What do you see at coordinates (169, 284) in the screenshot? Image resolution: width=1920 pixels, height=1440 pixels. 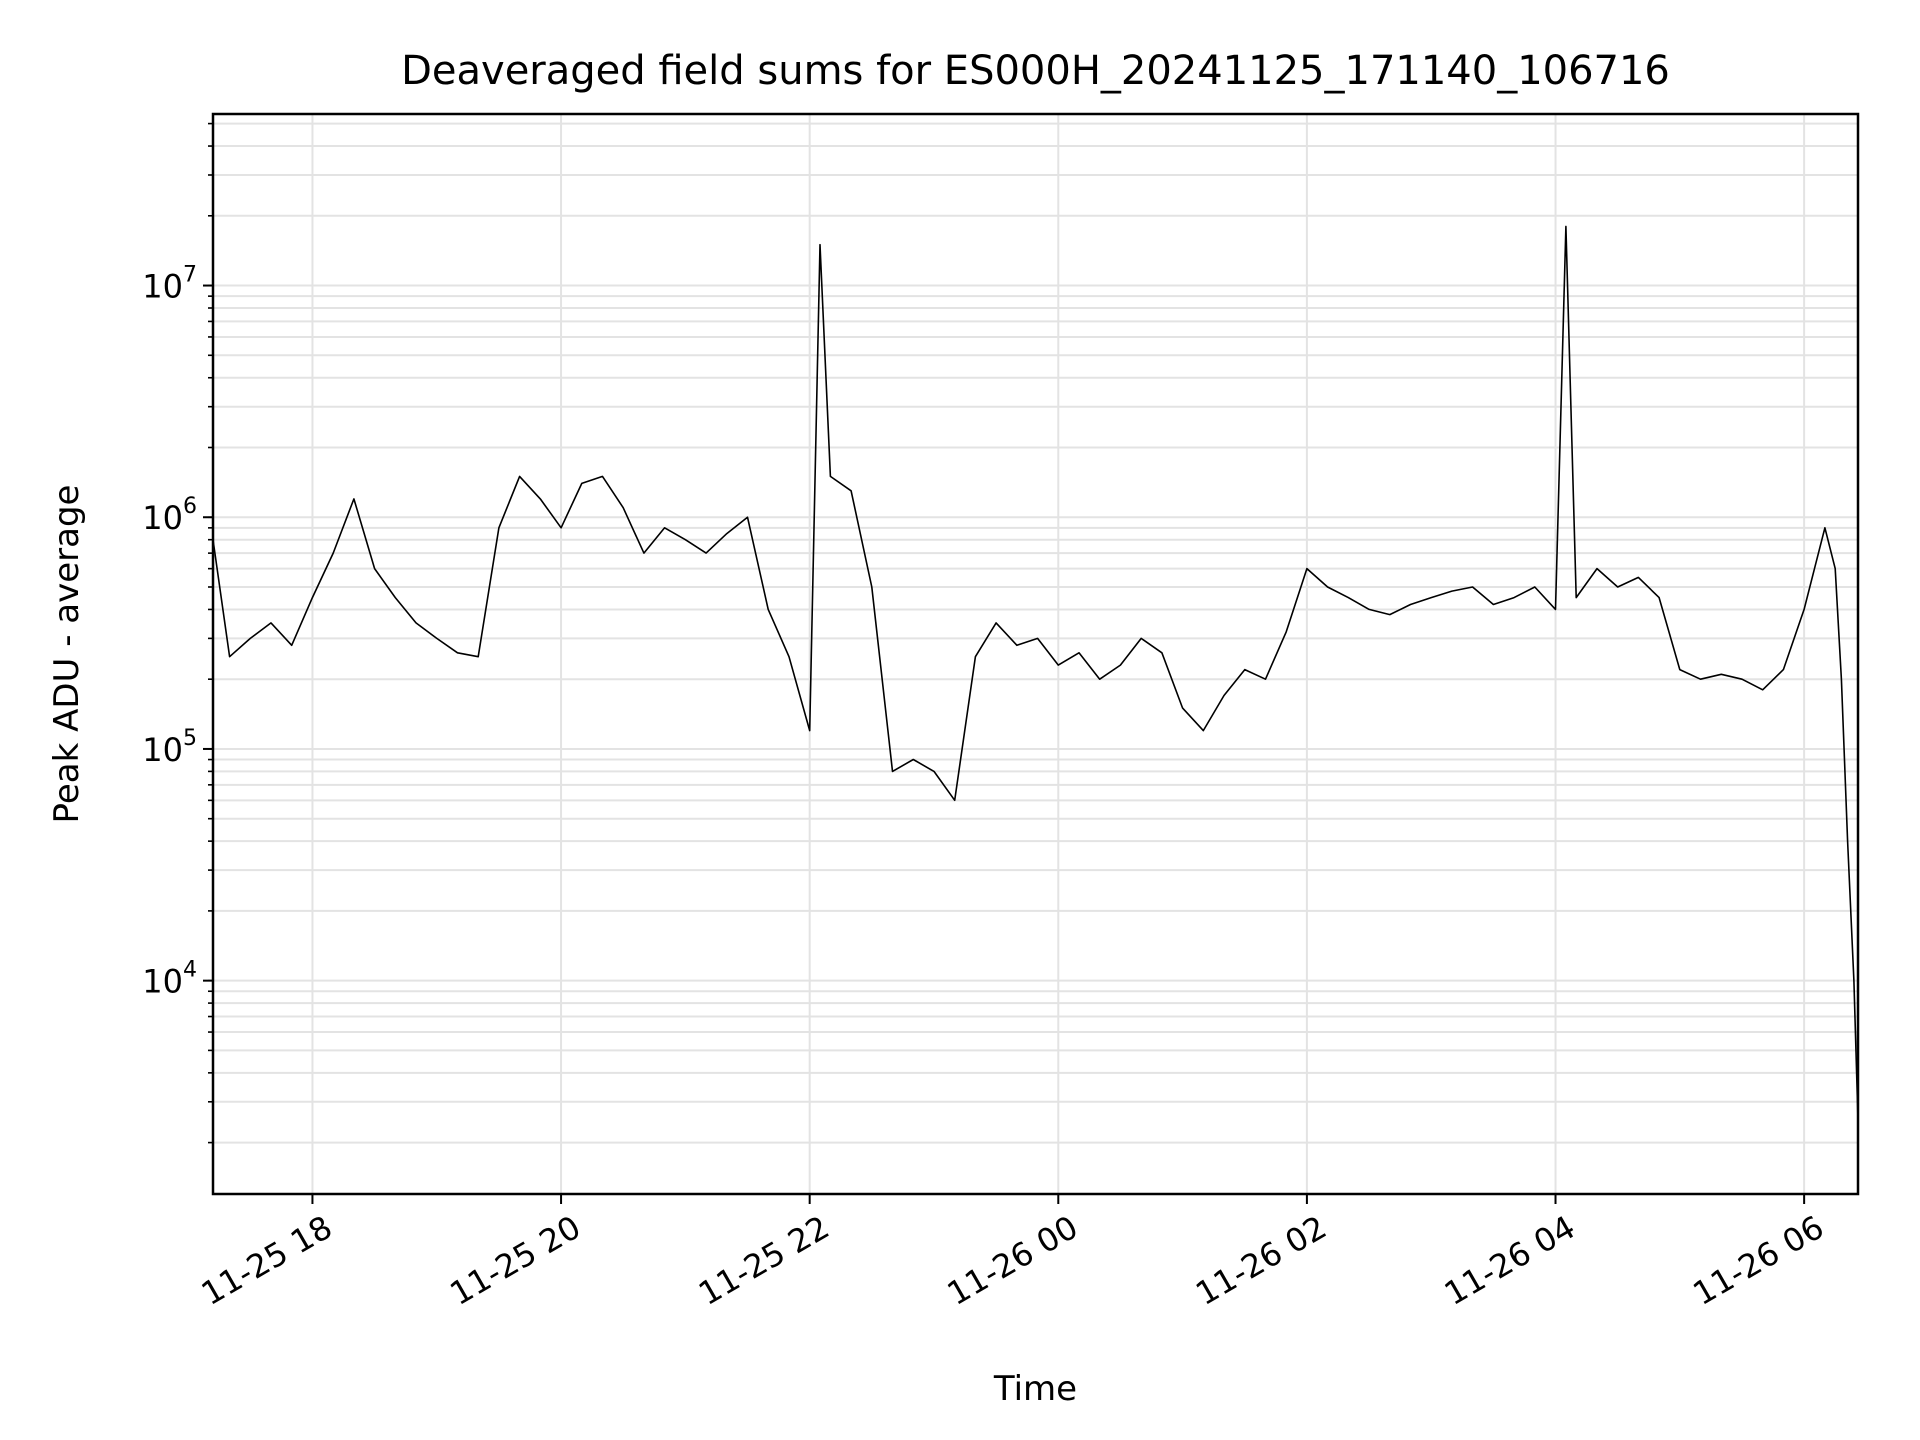 I see `y-tick-label: 10⁷` at bounding box center [169, 284].